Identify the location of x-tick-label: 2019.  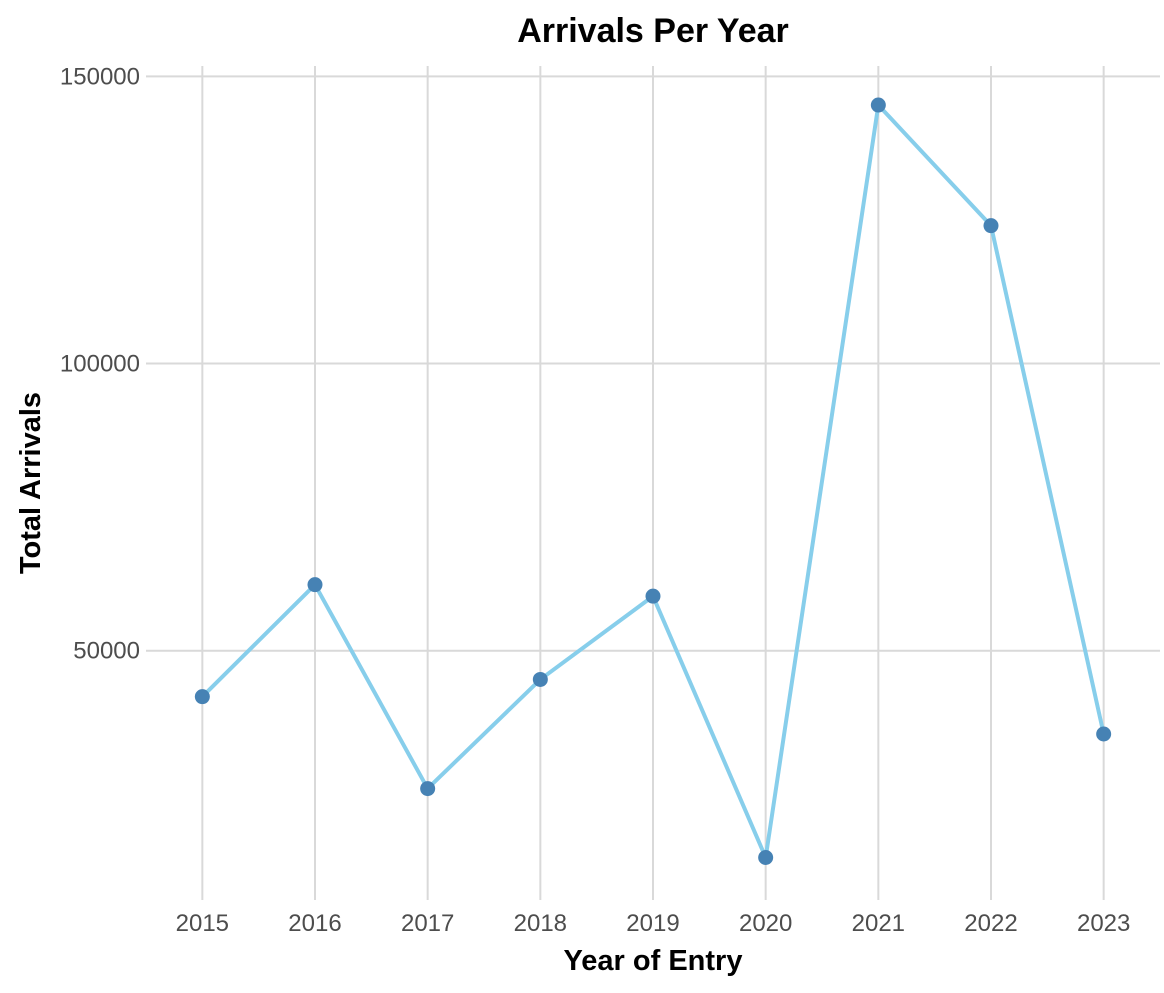
(652, 923).